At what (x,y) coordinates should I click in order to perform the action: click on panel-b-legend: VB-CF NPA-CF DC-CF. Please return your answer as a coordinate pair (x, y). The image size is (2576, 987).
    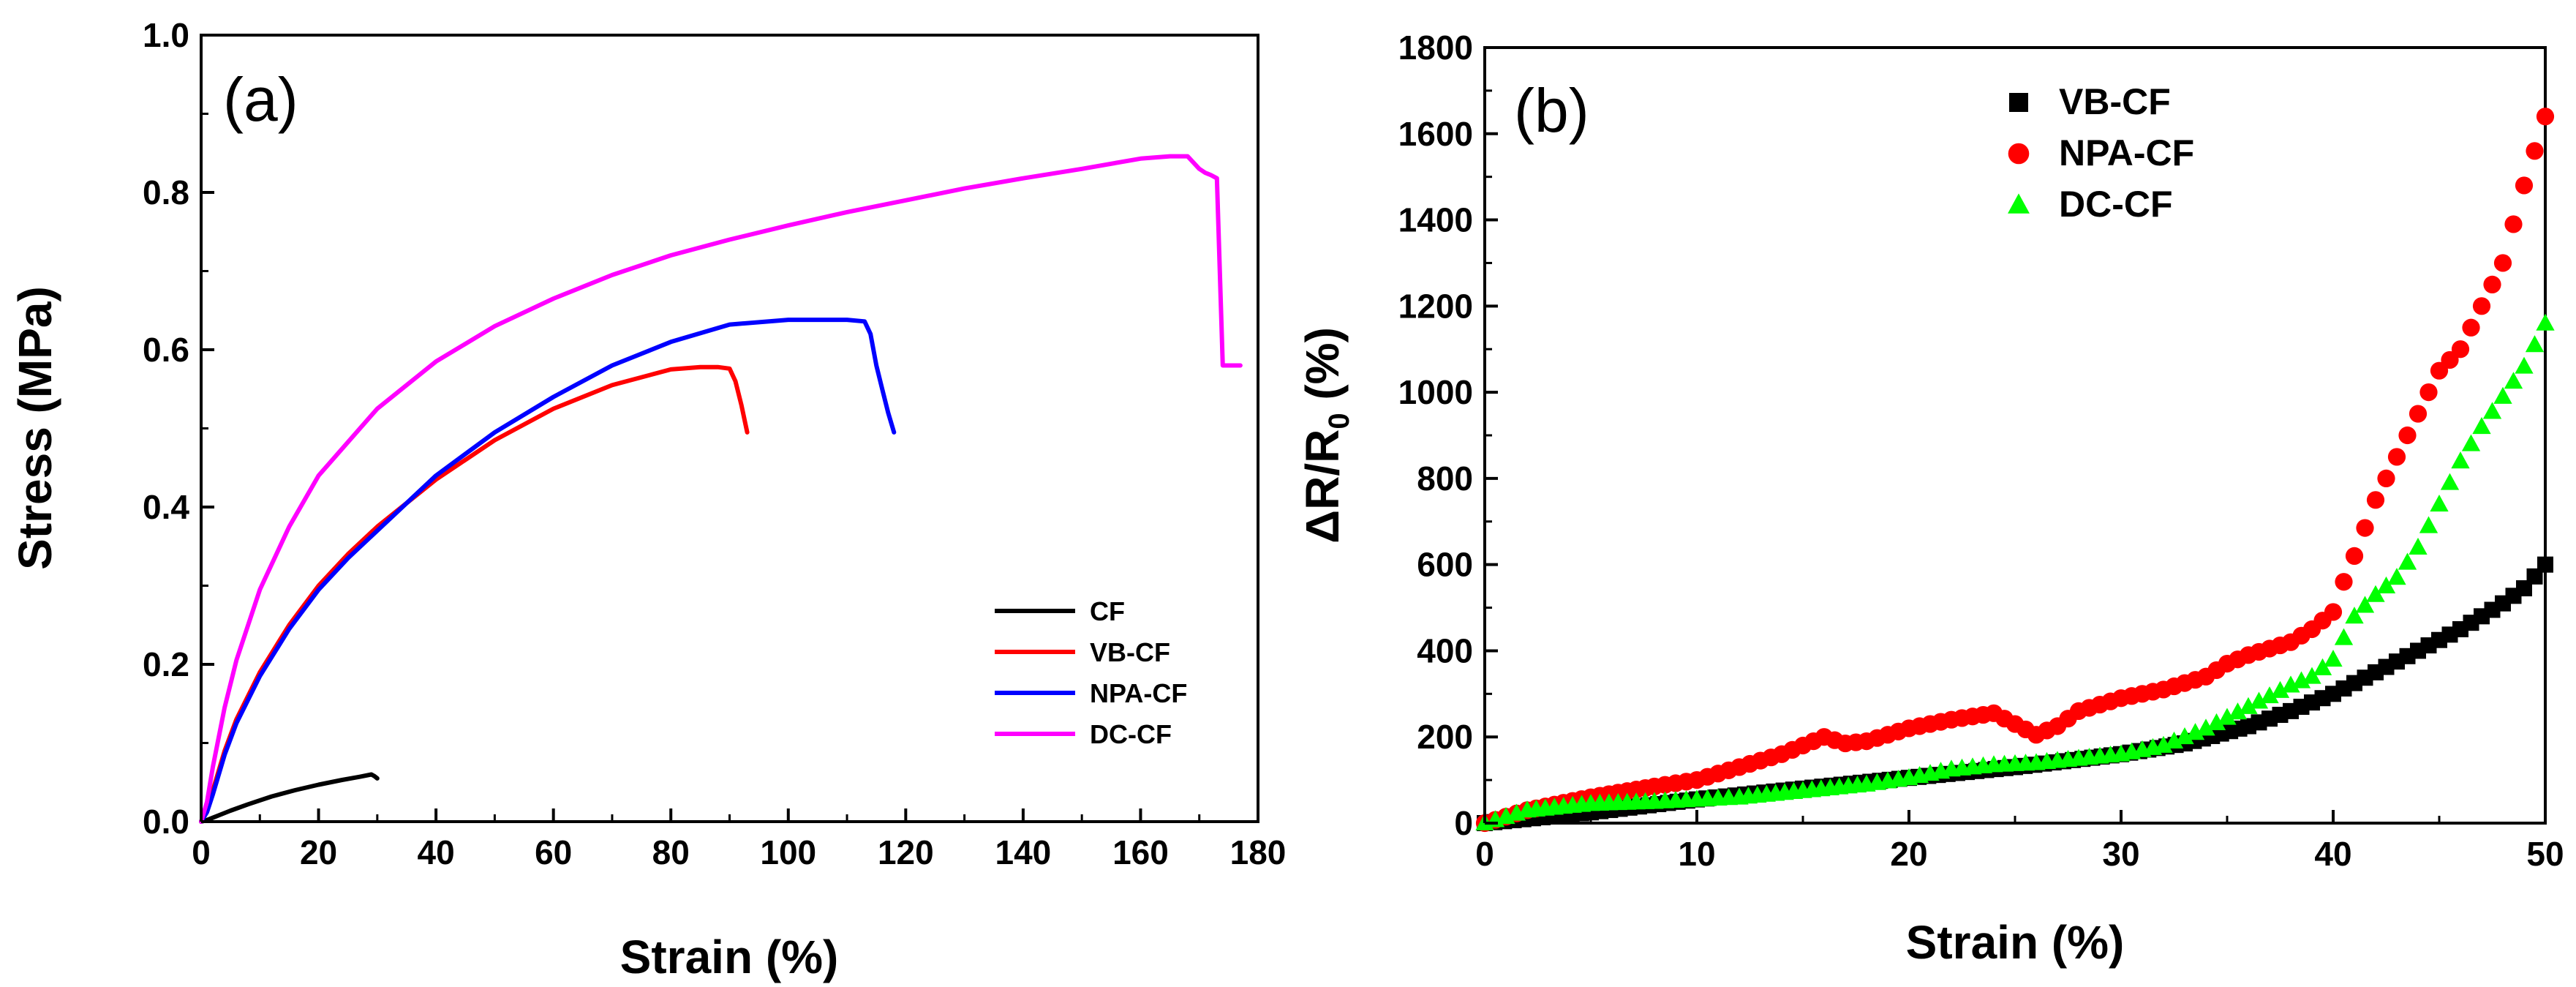
    Looking at the image, I should click on (2101, 153).